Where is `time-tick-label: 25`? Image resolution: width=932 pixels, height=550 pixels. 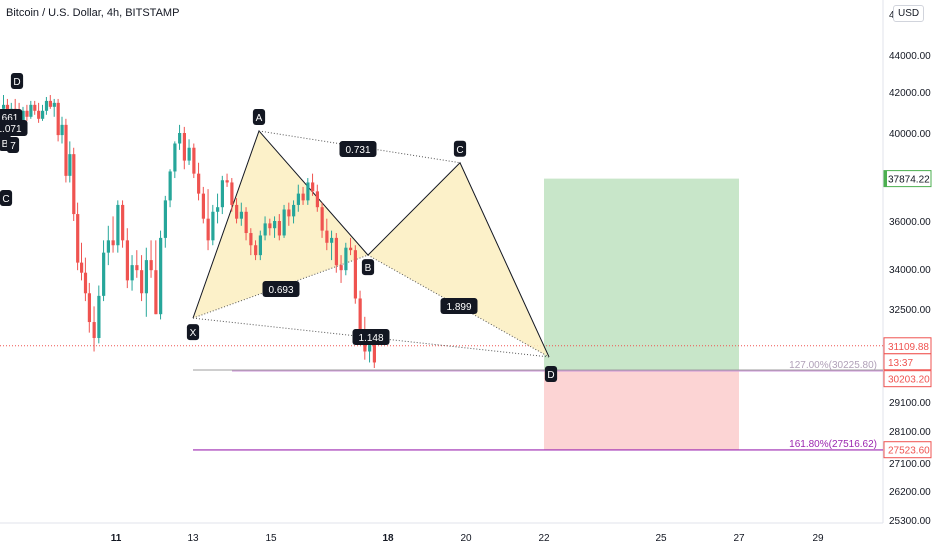 time-tick-label: 25 is located at coordinates (661, 538).